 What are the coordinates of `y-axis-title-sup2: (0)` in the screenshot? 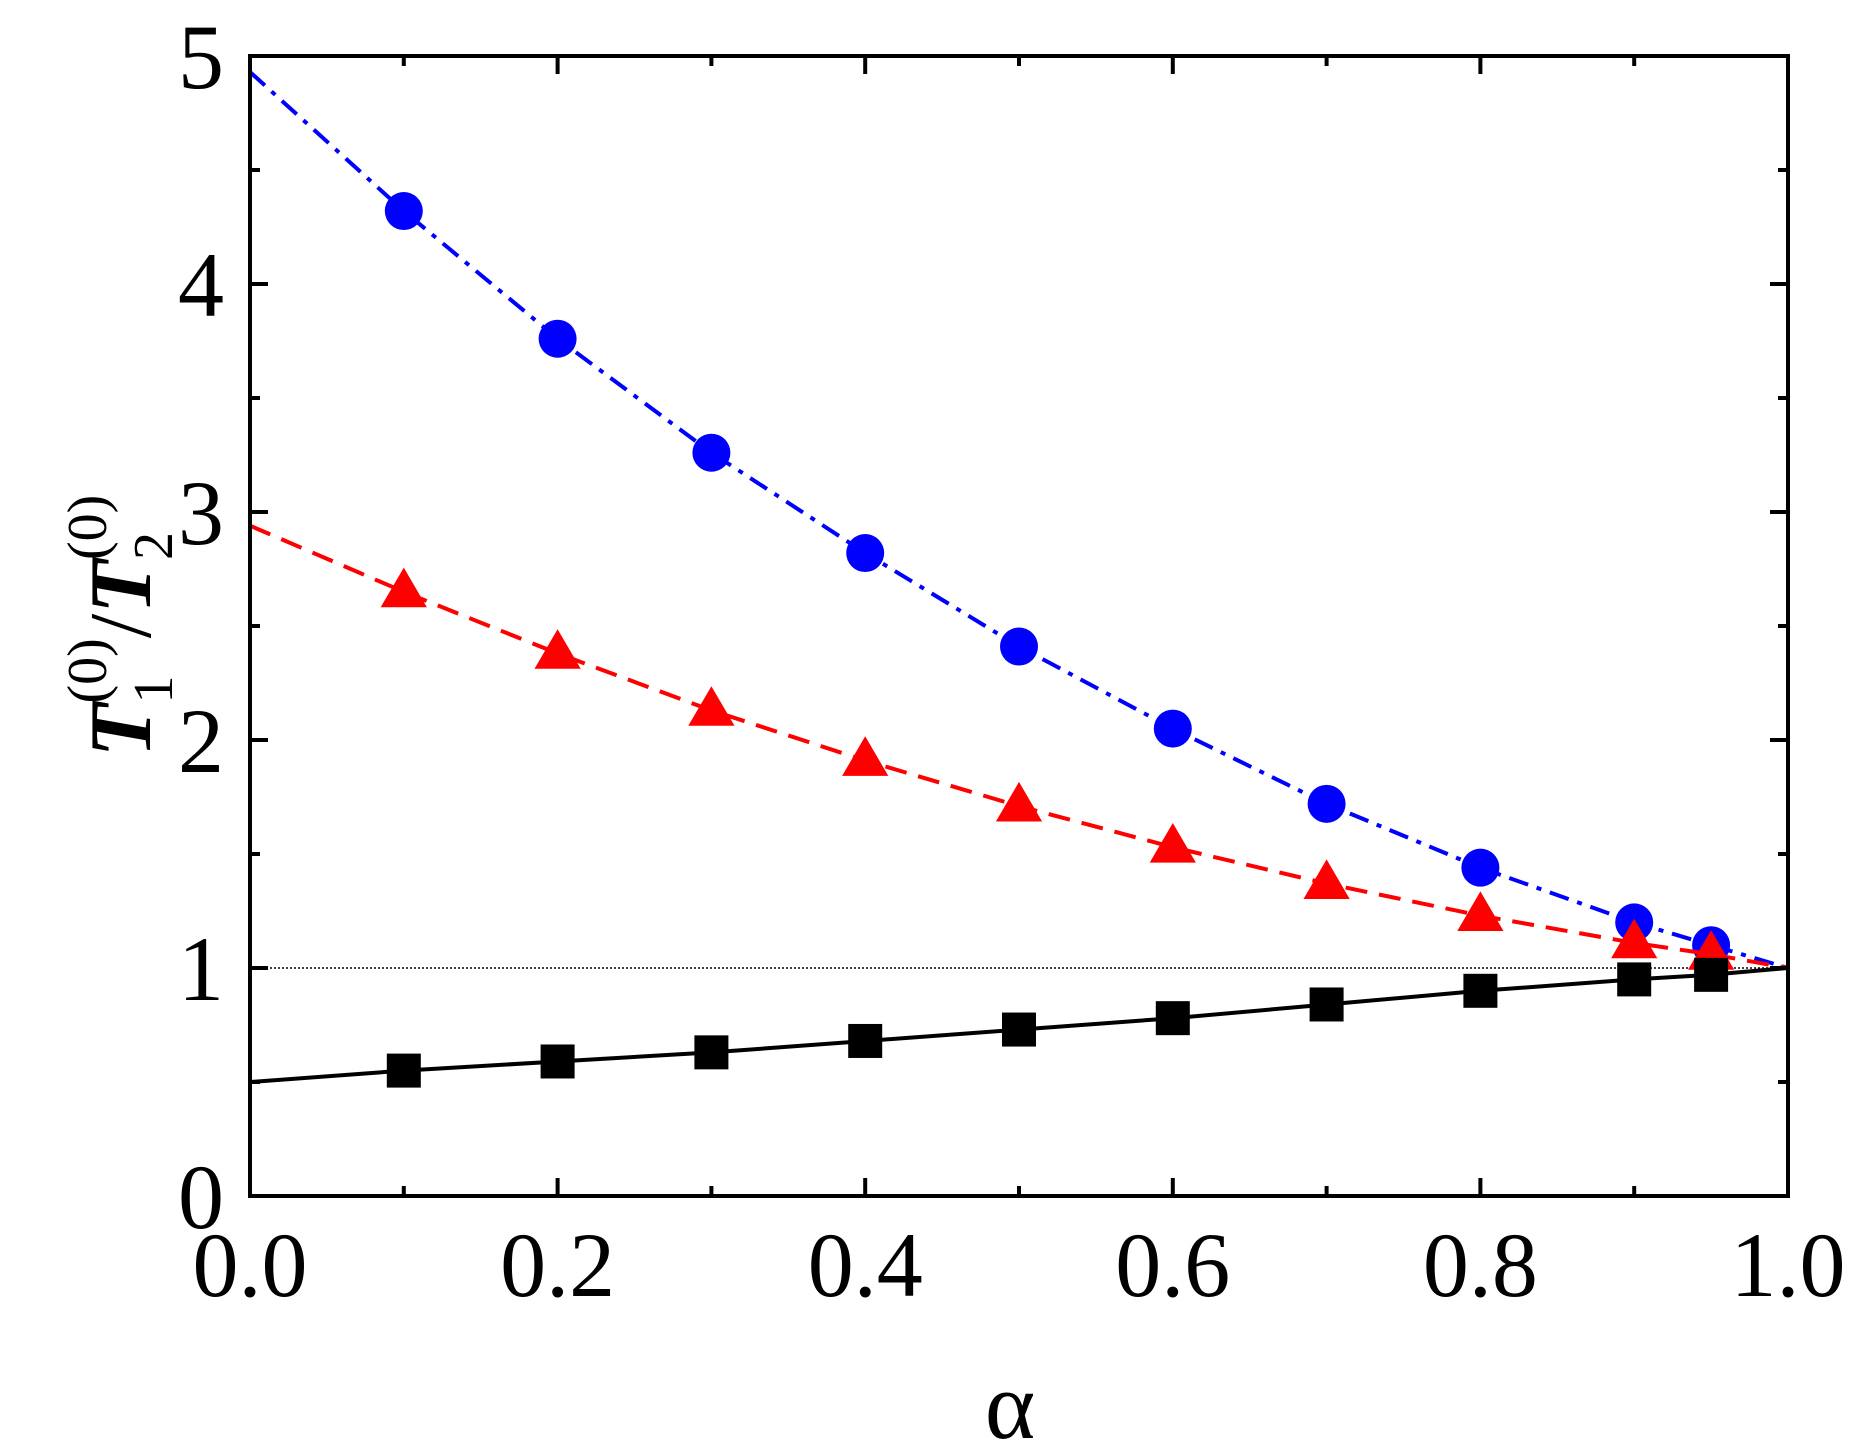 It's located at (88, 527).